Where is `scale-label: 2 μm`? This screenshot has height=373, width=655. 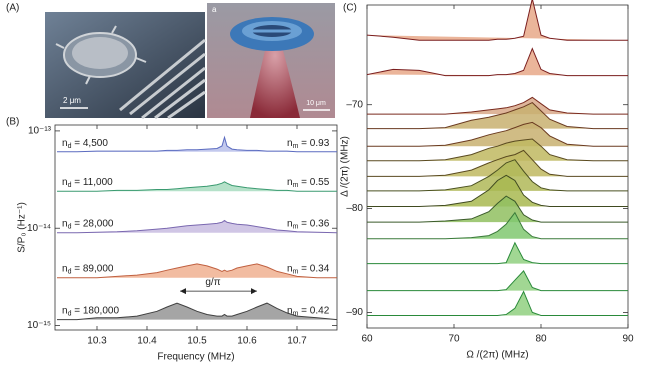 scale-label: 2 μm is located at coordinates (72, 100).